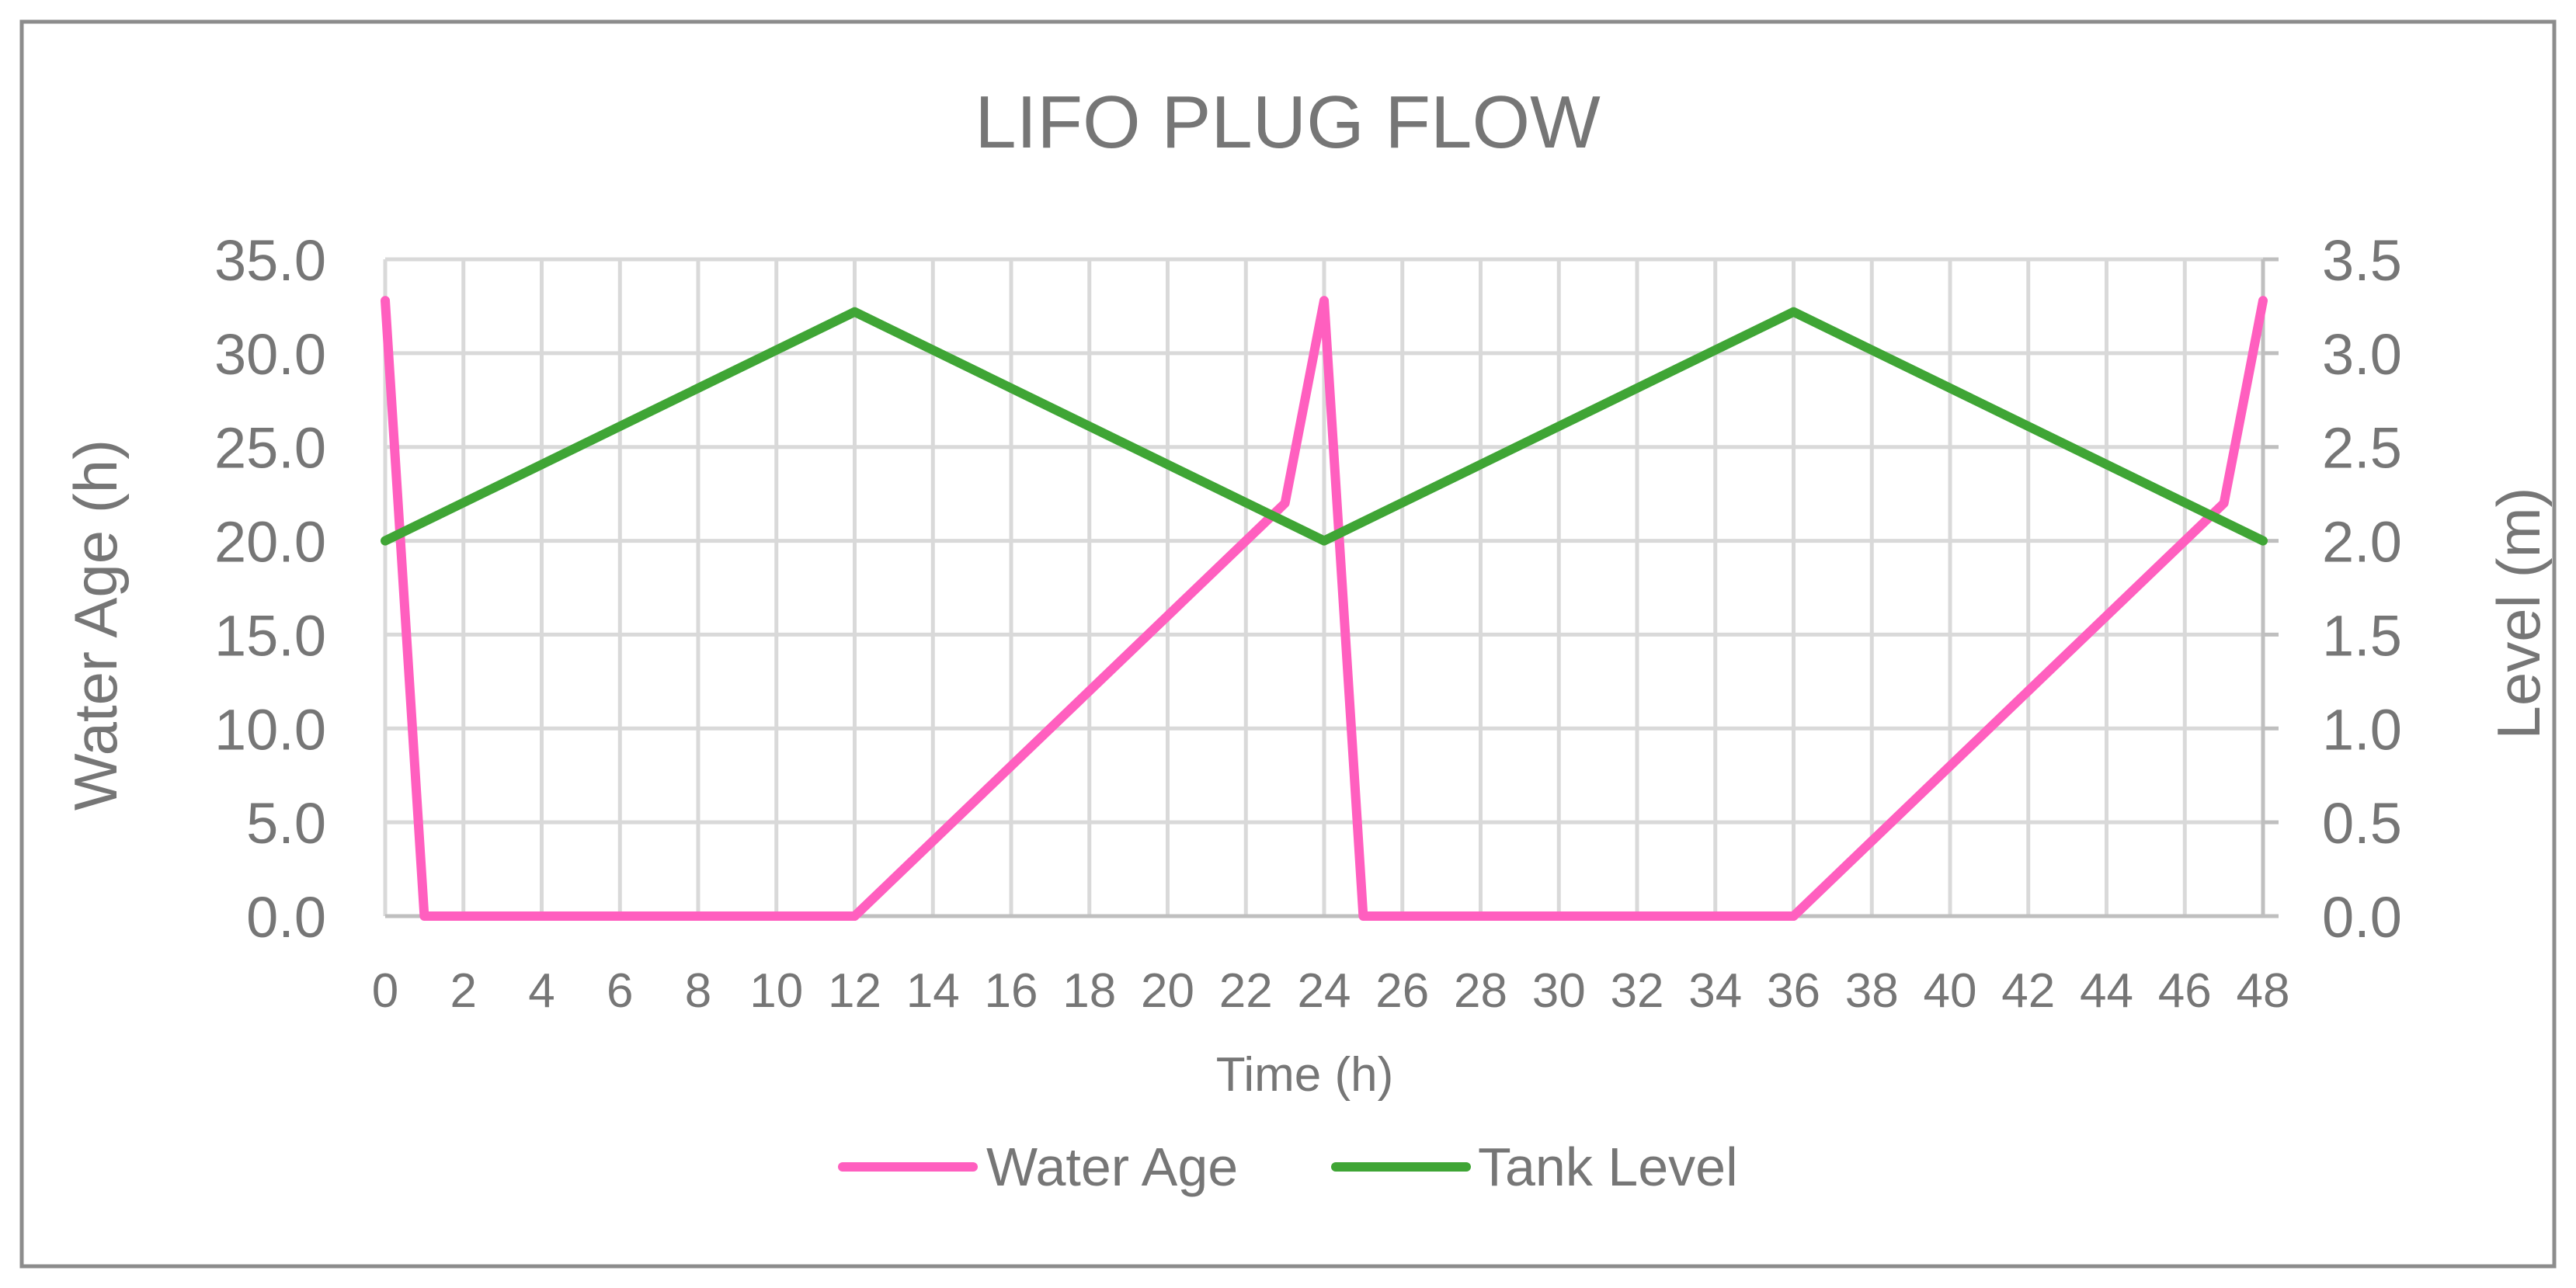 Image resolution: width=2576 pixels, height=1288 pixels. I want to click on y-left-tick-label: 25.0, so click(270, 448).